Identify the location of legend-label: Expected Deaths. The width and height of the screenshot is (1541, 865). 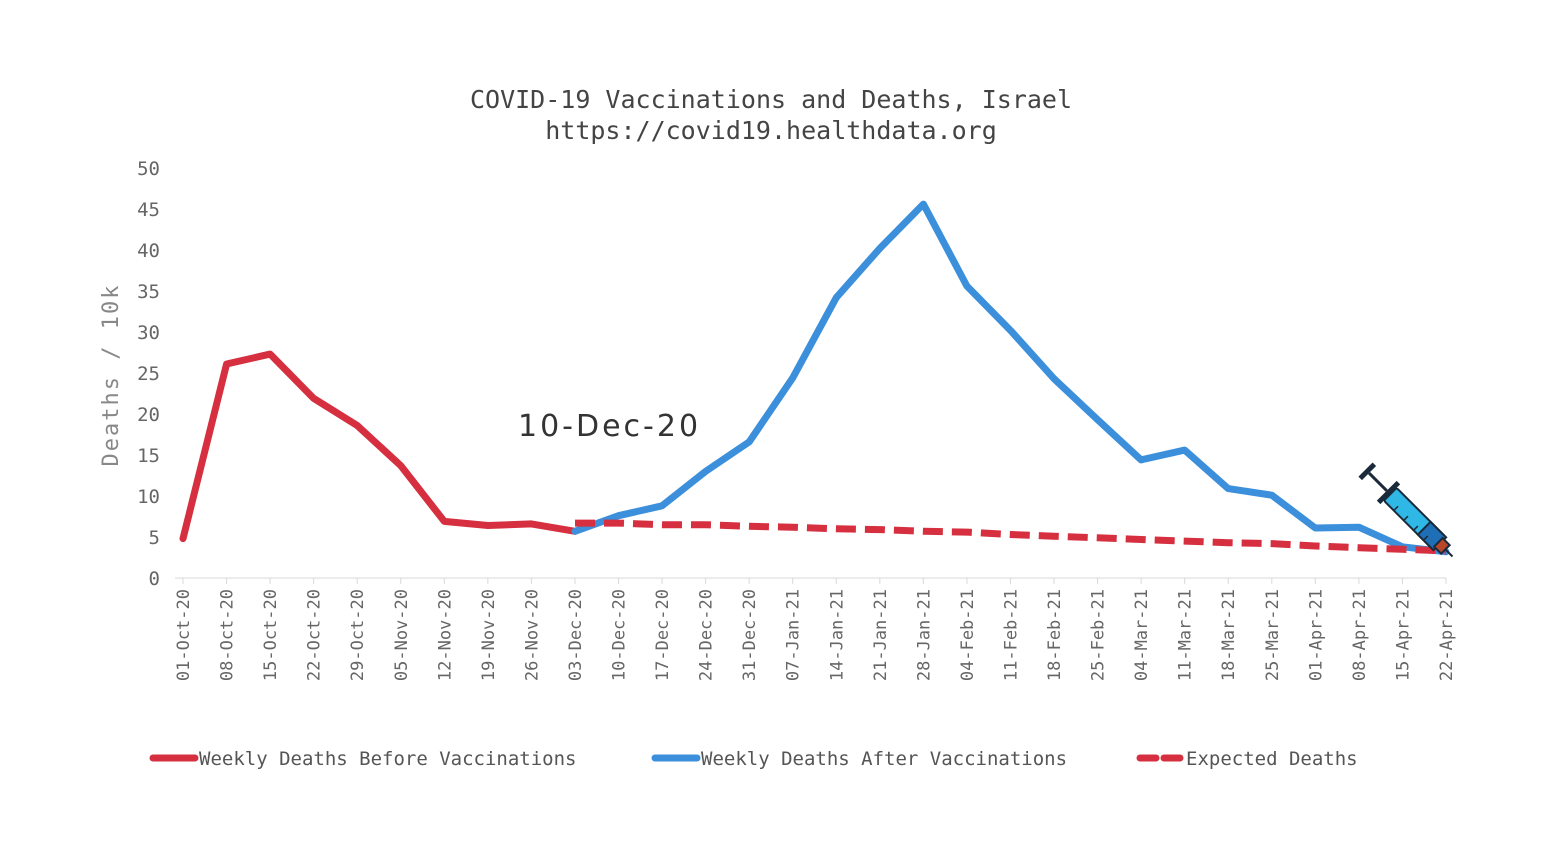
(1272, 759).